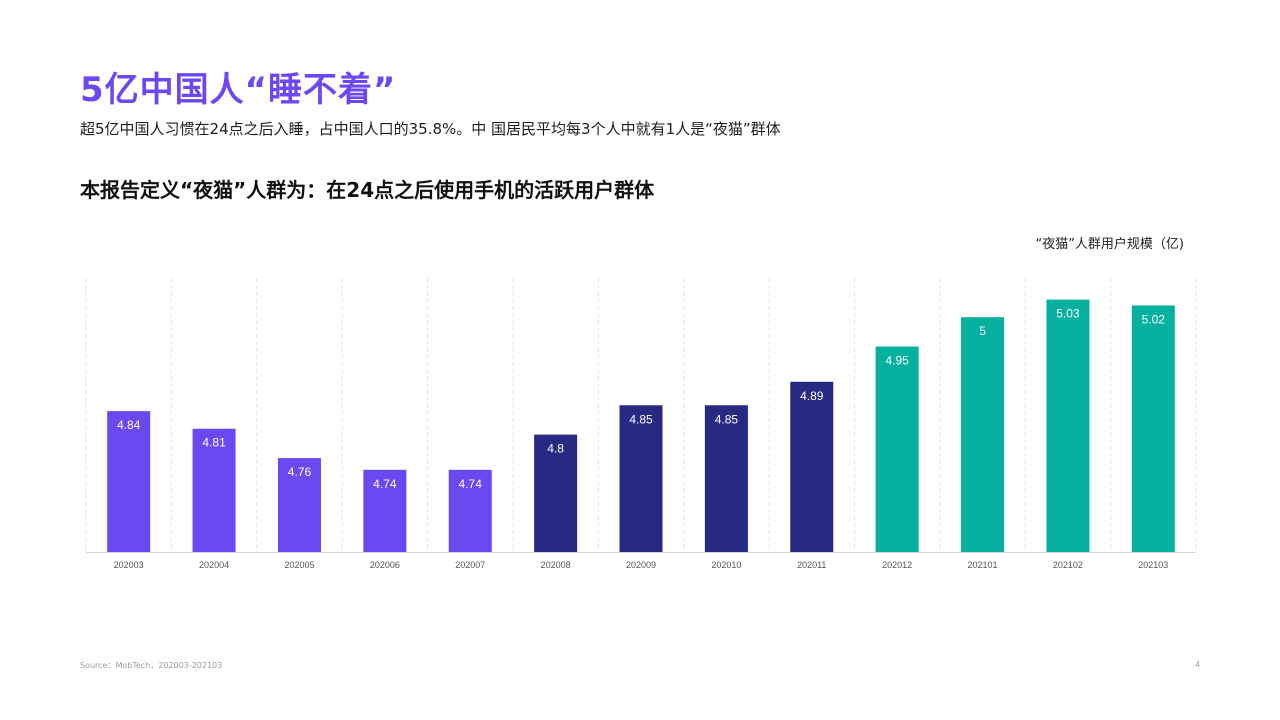 The image size is (1280, 720). Describe the element at coordinates (982, 331) in the screenshot. I see `value-label-202101: 5` at that location.